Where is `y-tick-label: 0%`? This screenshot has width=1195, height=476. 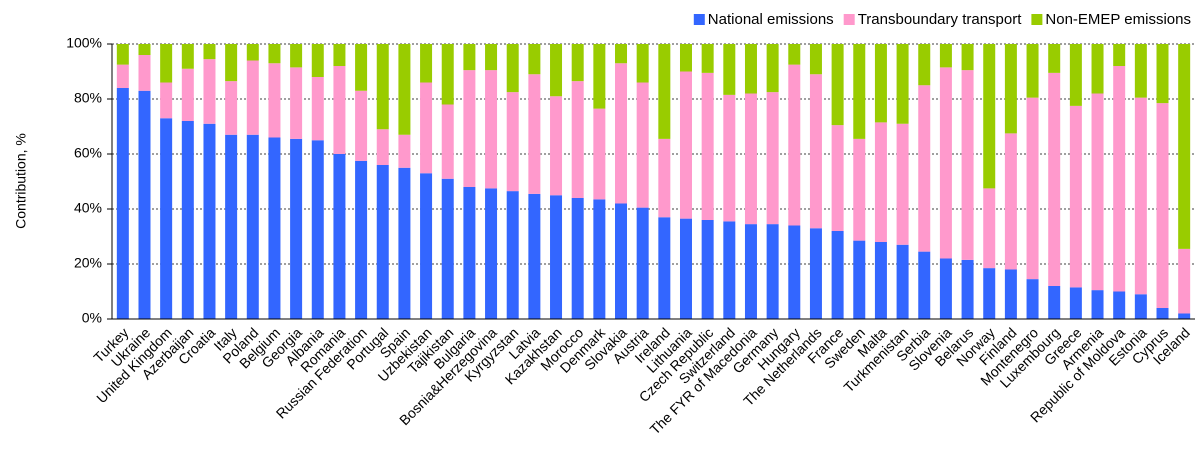 y-tick-label: 0% is located at coordinates (92, 318).